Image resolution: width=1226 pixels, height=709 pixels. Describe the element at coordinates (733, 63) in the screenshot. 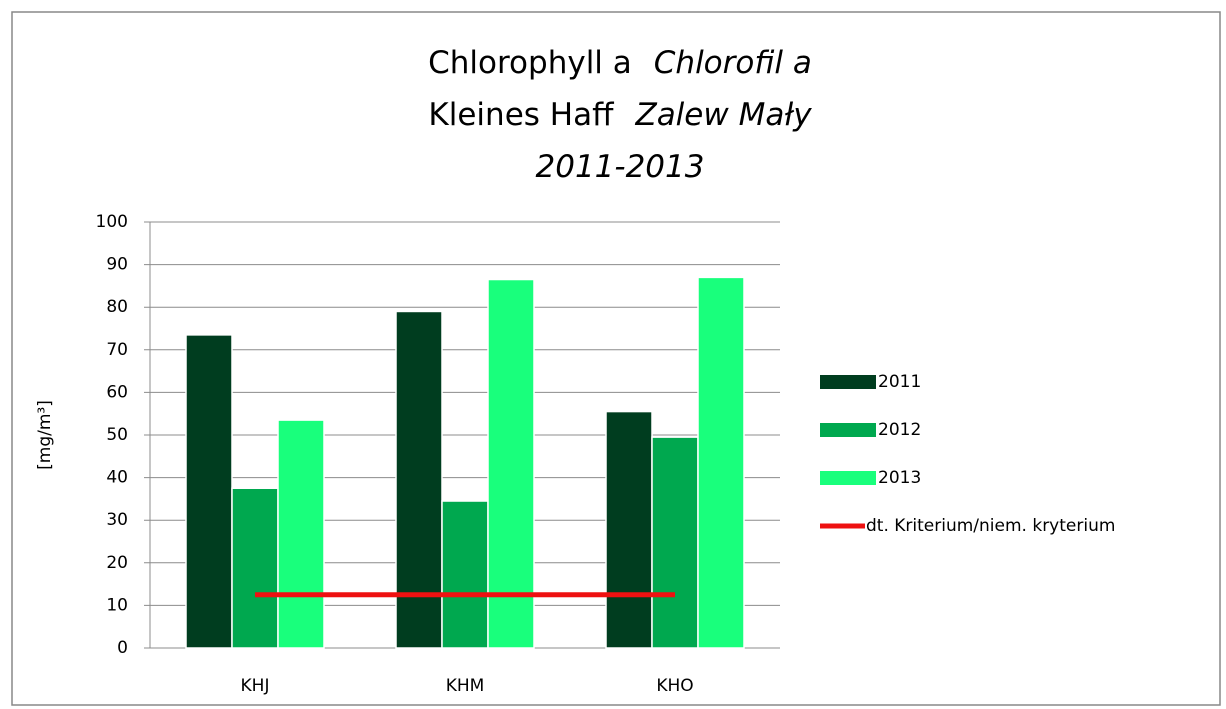

I see `title-part: Chlorofil a` at that location.